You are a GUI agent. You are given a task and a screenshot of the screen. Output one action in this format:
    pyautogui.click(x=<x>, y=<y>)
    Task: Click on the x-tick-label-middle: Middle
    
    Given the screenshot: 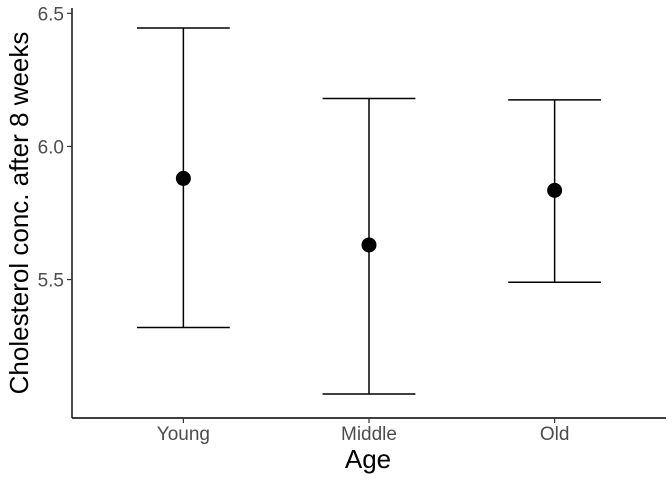 What is the action you would take?
    pyautogui.click(x=369, y=434)
    